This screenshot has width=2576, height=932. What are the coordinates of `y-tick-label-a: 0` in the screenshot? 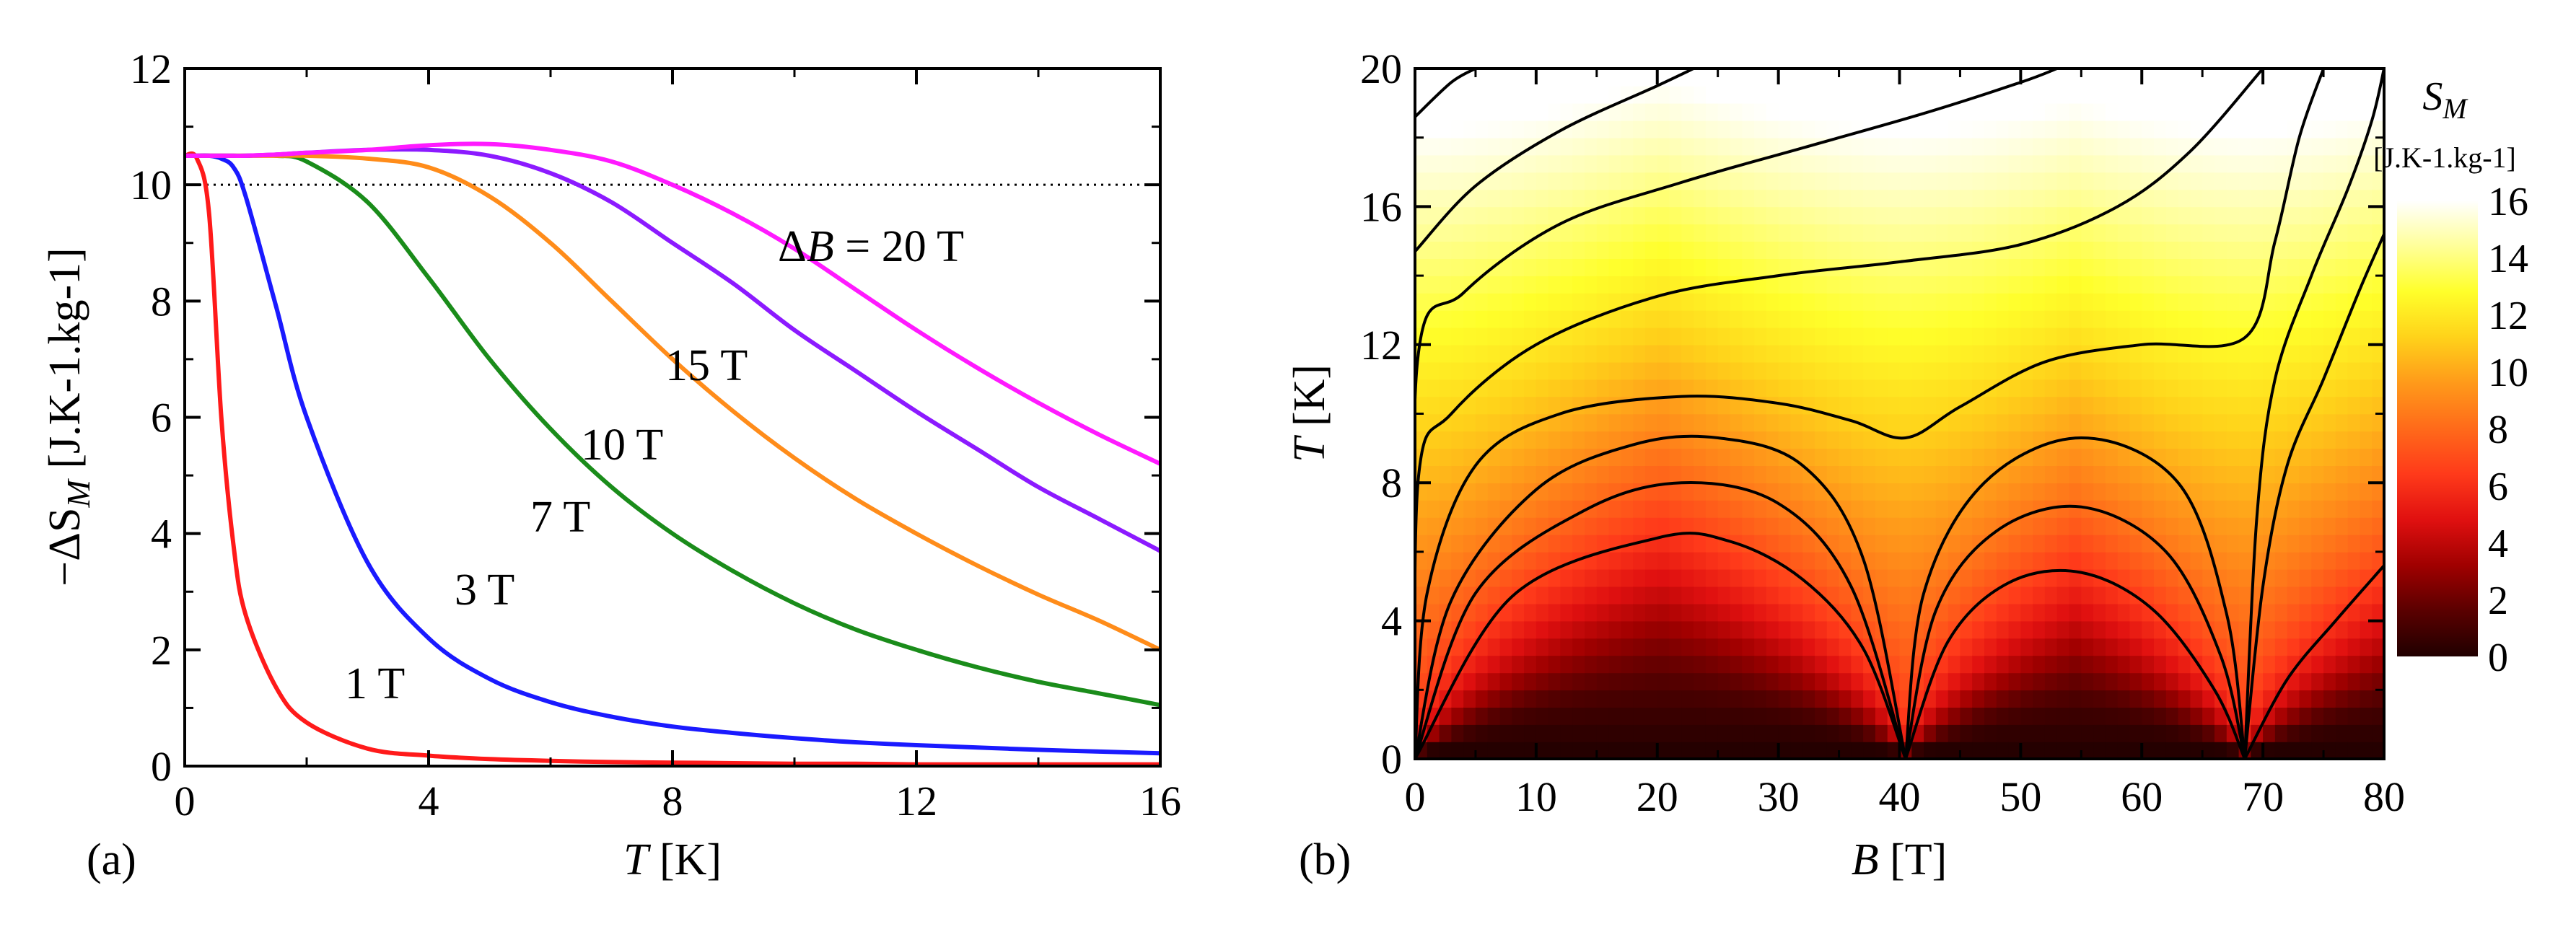 It's located at (161, 766).